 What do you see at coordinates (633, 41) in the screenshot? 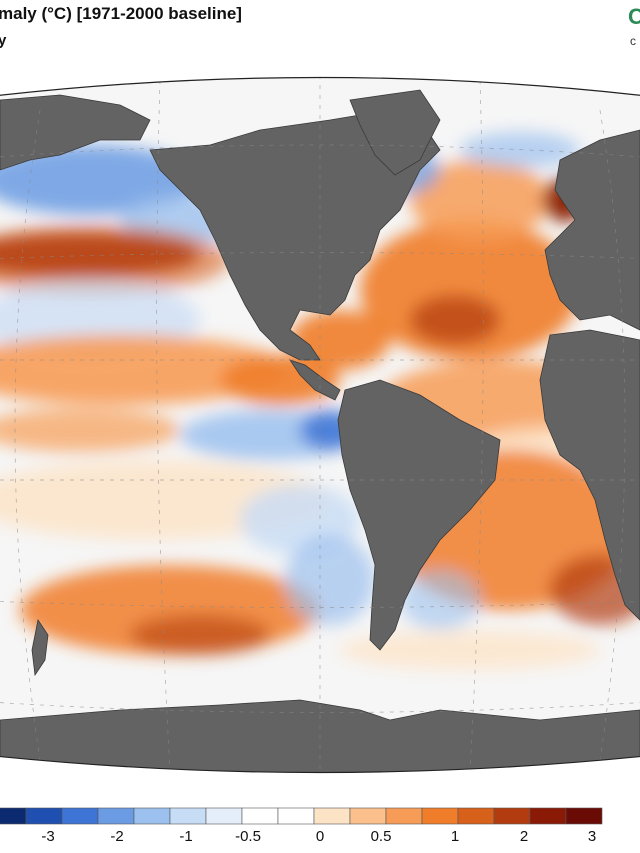
I see `brand-logo-sub: c` at bounding box center [633, 41].